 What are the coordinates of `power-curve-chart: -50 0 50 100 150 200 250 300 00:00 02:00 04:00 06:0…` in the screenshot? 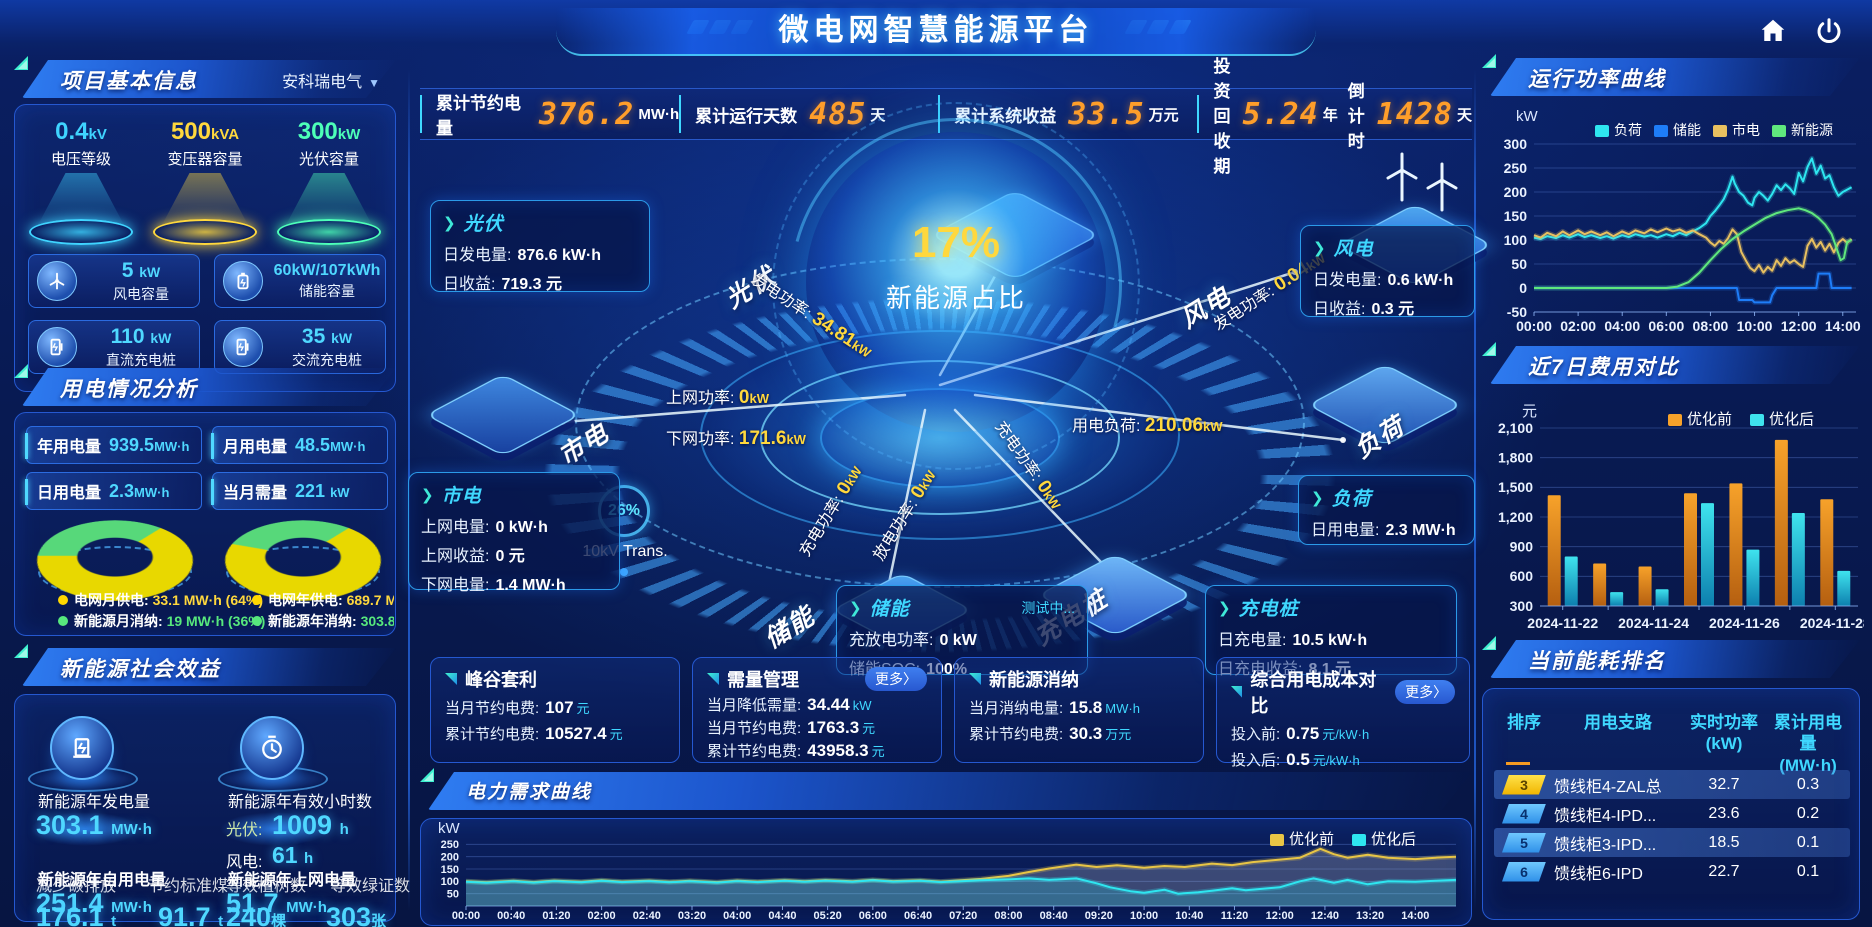 It's located at (1676, 234).